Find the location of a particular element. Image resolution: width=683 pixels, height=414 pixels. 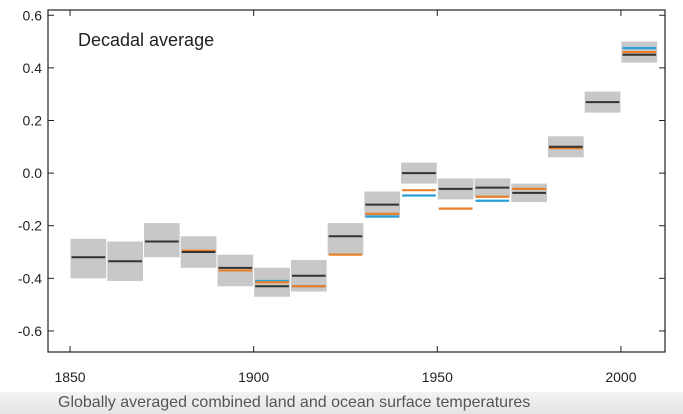

chart-title: Decadal average is located at coordinates (146, 40).